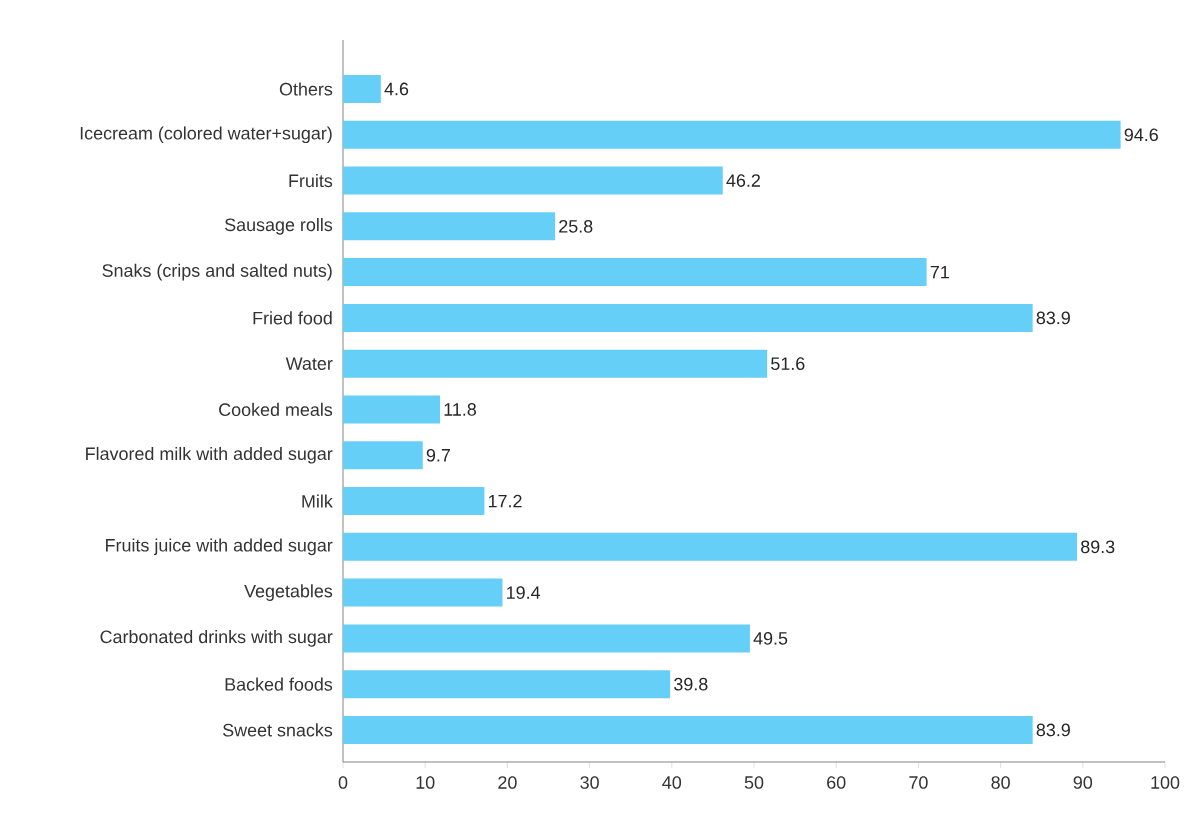 Image resolution: width=1198 pixels, height=821 pixels. Describe the element at coordinates (788, 364) in the screenshot. I see `data-label: 51.6` at that location.